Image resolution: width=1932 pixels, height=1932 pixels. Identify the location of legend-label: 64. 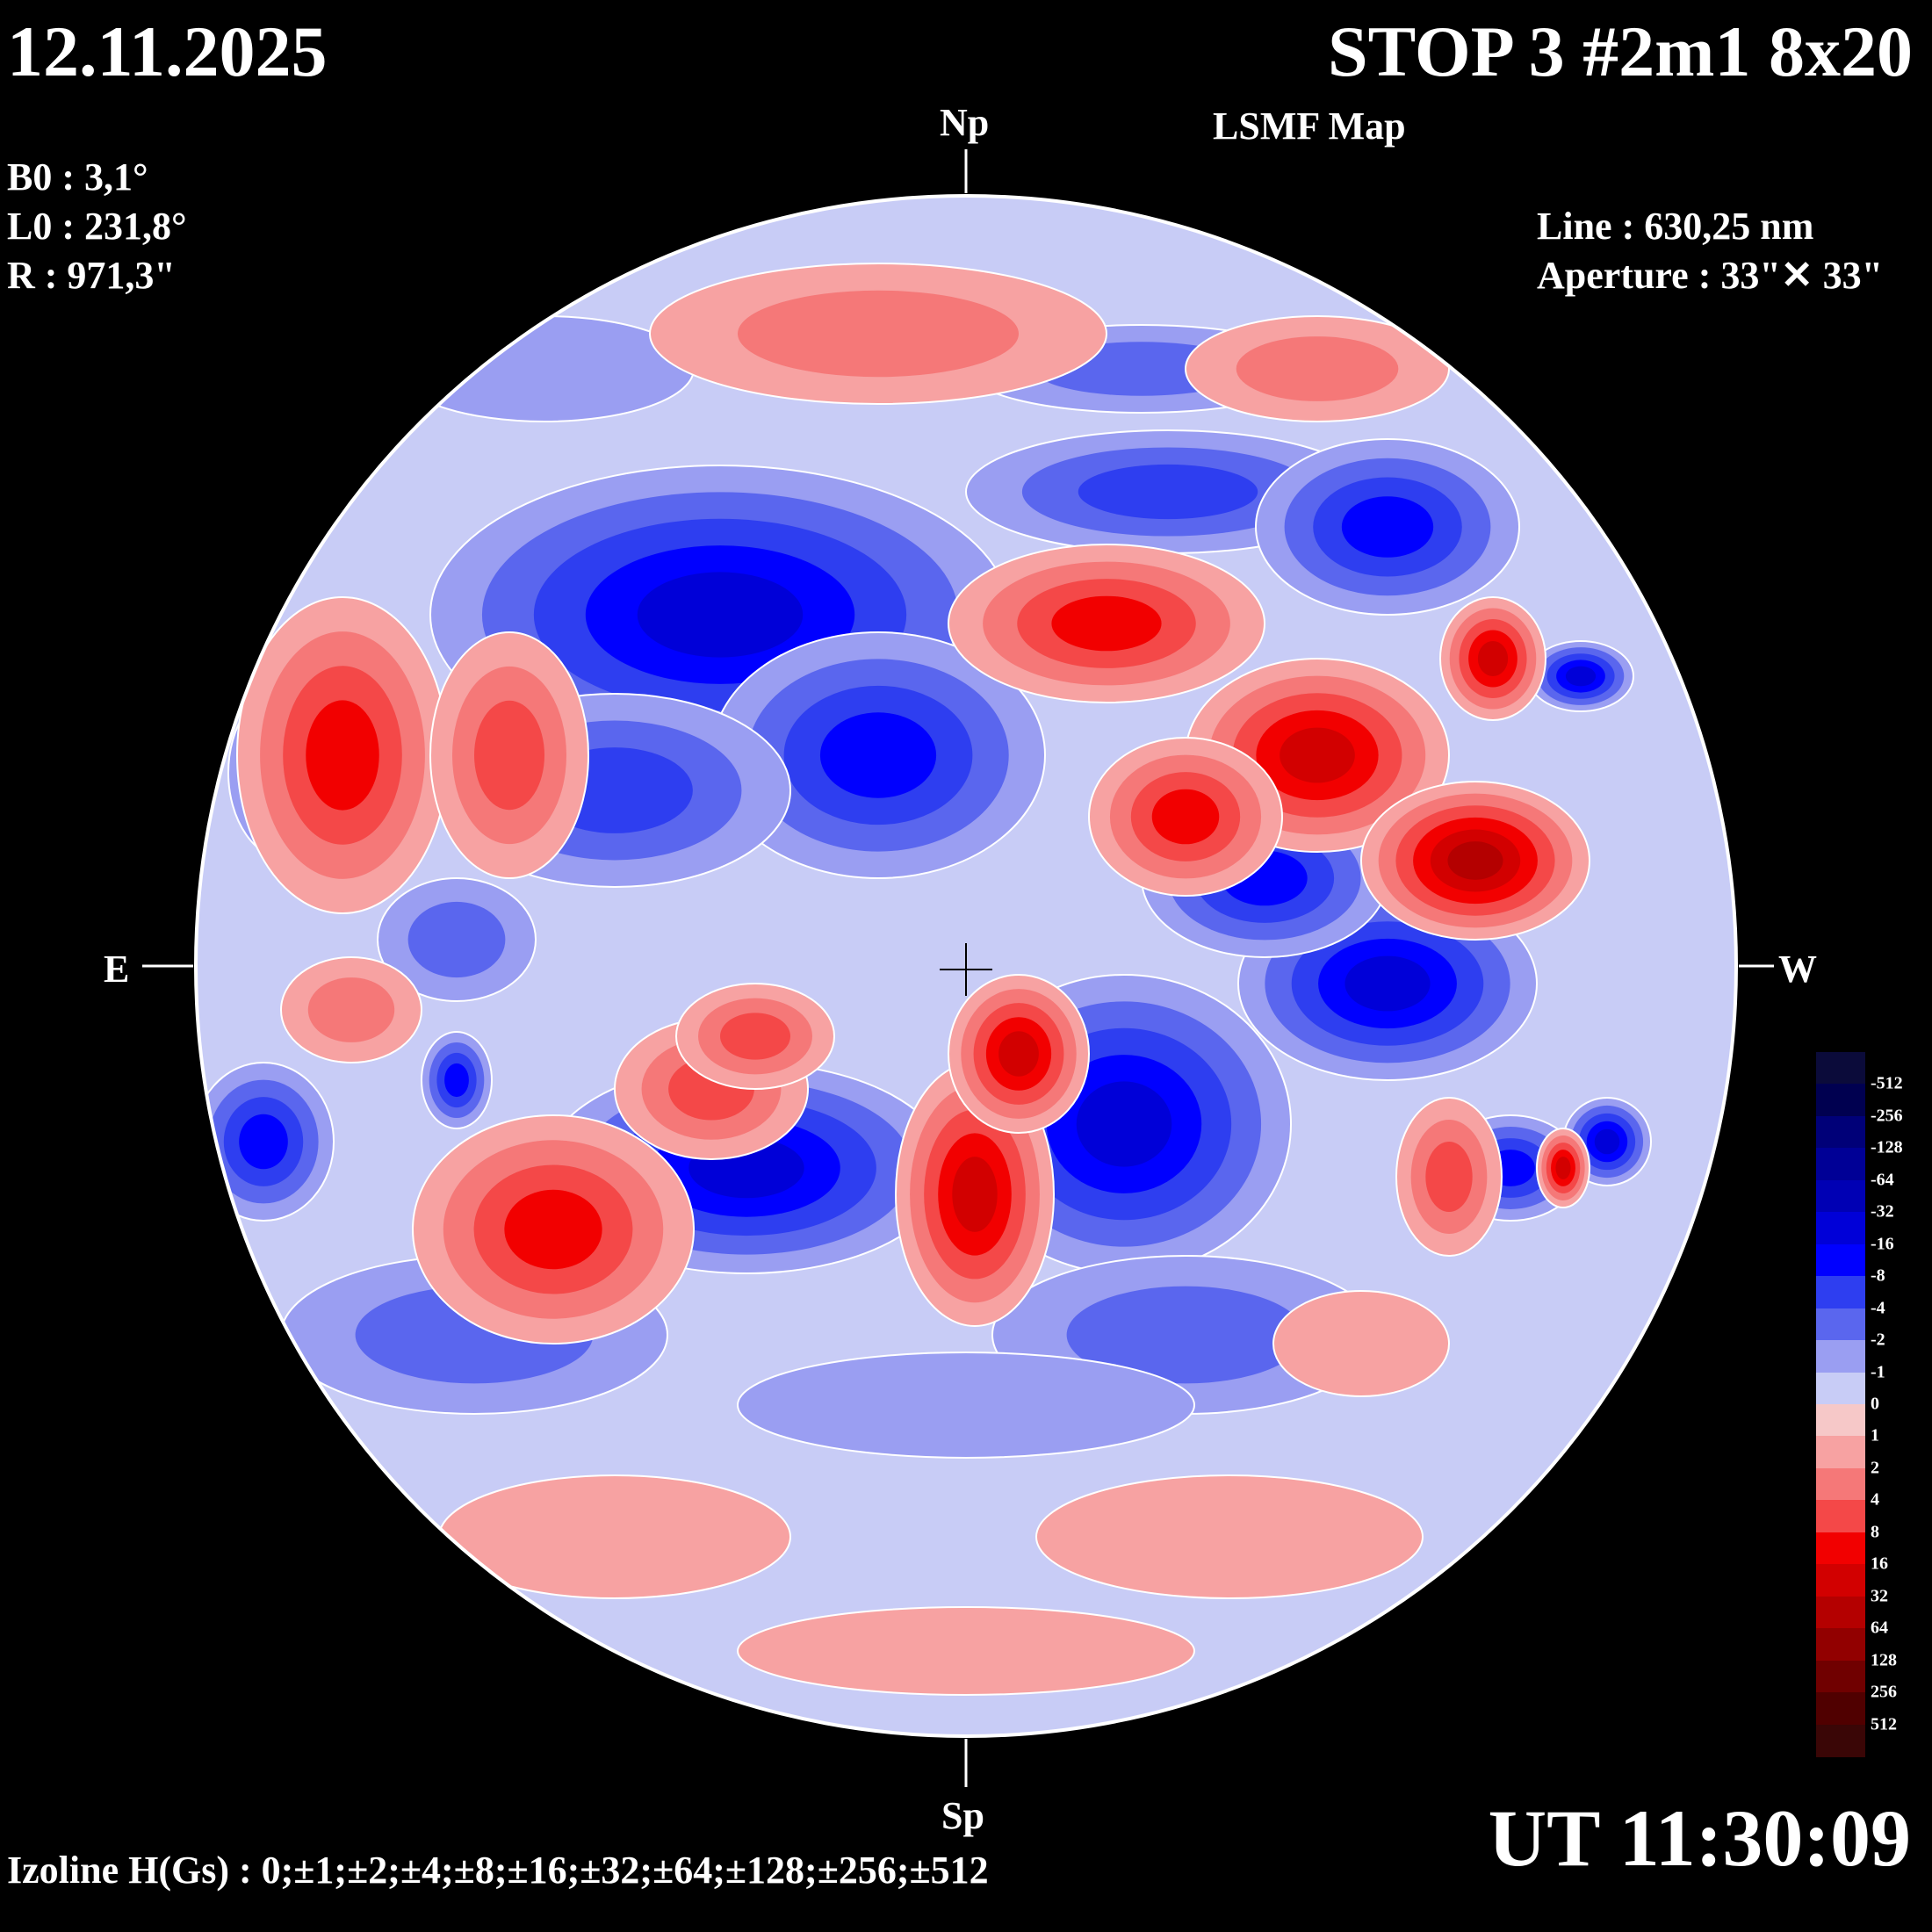
(1880, 1628).